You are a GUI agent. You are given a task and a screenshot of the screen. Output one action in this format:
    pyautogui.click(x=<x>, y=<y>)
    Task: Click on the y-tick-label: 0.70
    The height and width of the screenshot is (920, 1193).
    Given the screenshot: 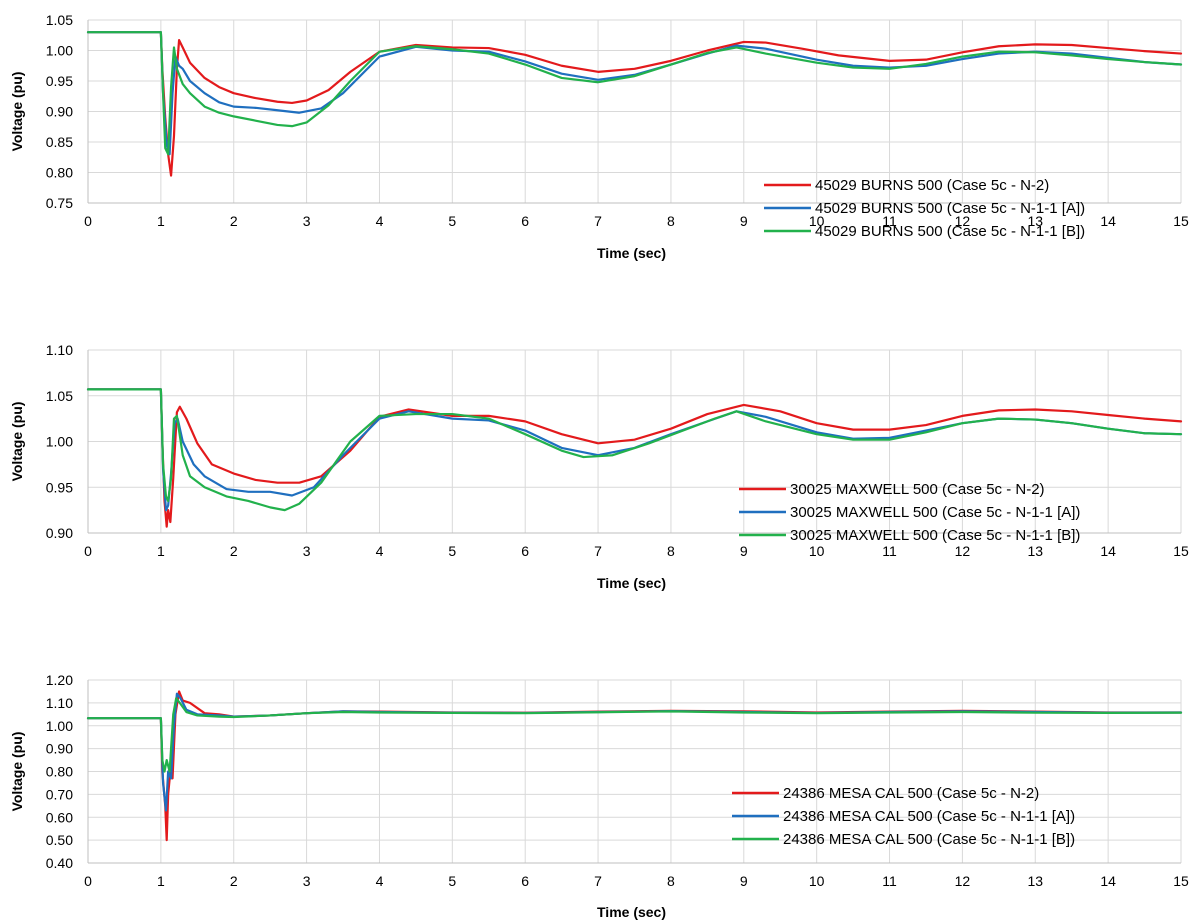 What is the action you would take?
    pyautogui.click(x=59, y=794)
    